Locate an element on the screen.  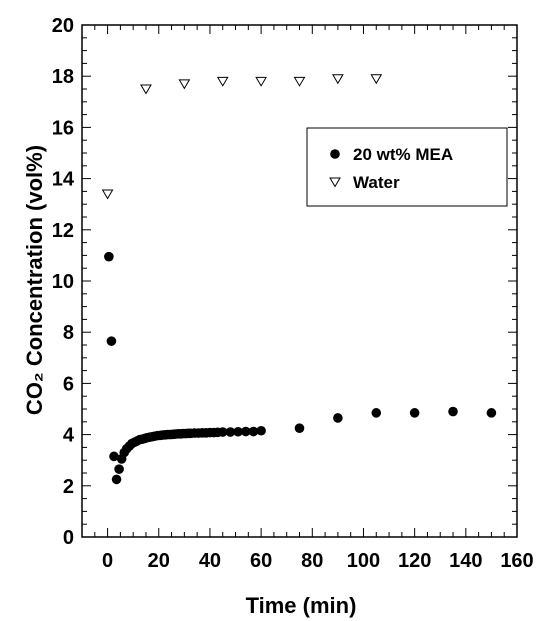
y-tick-label: 14 is located at coordinates (63, 180).